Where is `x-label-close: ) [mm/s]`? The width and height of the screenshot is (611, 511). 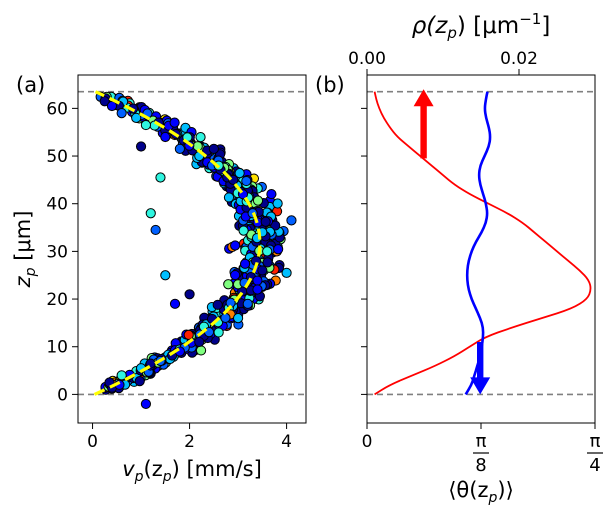 x-label-close: ) [mm/s] is located at coordinates (217, 469).